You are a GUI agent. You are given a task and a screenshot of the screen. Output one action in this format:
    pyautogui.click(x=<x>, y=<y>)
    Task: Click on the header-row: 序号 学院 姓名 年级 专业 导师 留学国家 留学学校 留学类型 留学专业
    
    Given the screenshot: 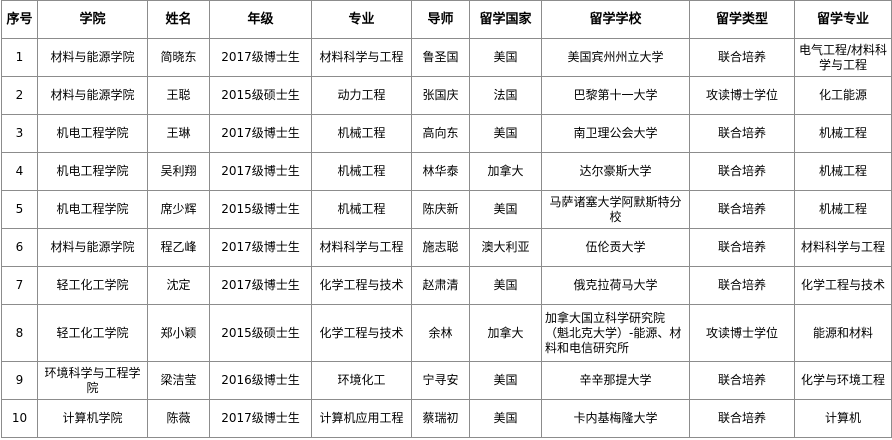 What is the action you would take?
    pyautogui.click(x=446, y=19)
    